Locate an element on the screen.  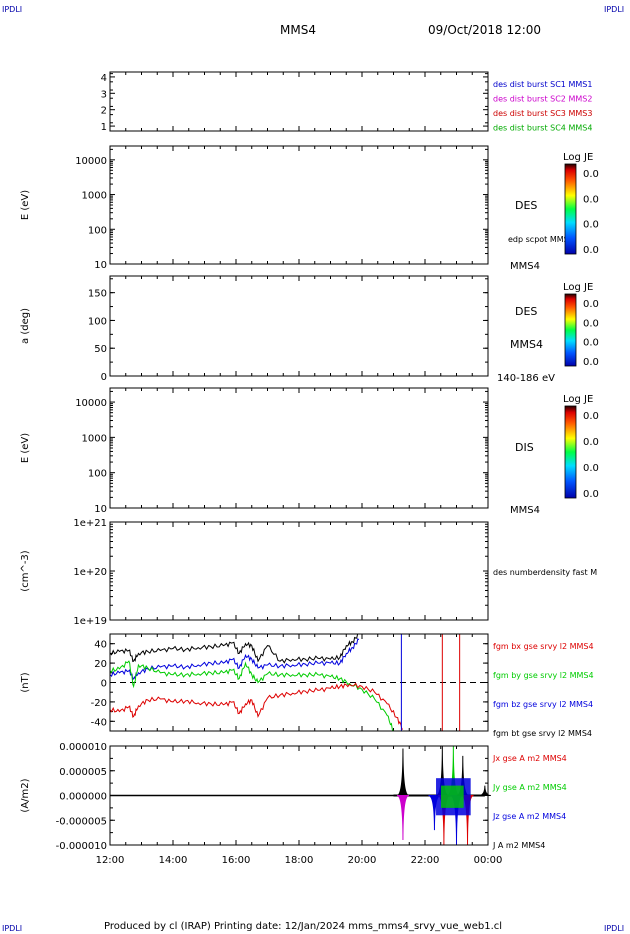
y-tick-label: 50 is located at coordinates (100, 349).